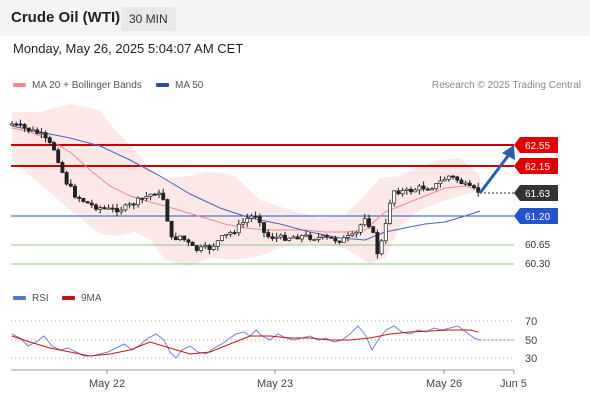 The height and width of the screenshot is (400, 590). Describe the element at coordinates (87, 85) in the screenshot. I see `legend-ma20-label: MA 20 + Bollinger Bands` at that location.